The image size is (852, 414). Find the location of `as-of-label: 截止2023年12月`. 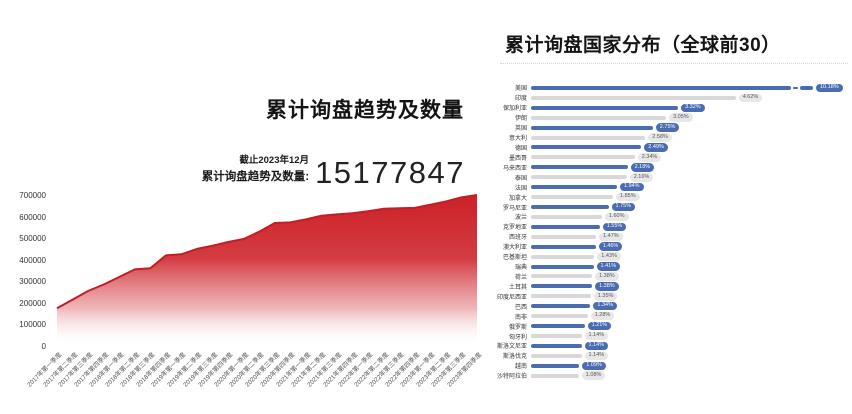

as-of-label: 截止2023年12月 is located at coordinates (274, 160).